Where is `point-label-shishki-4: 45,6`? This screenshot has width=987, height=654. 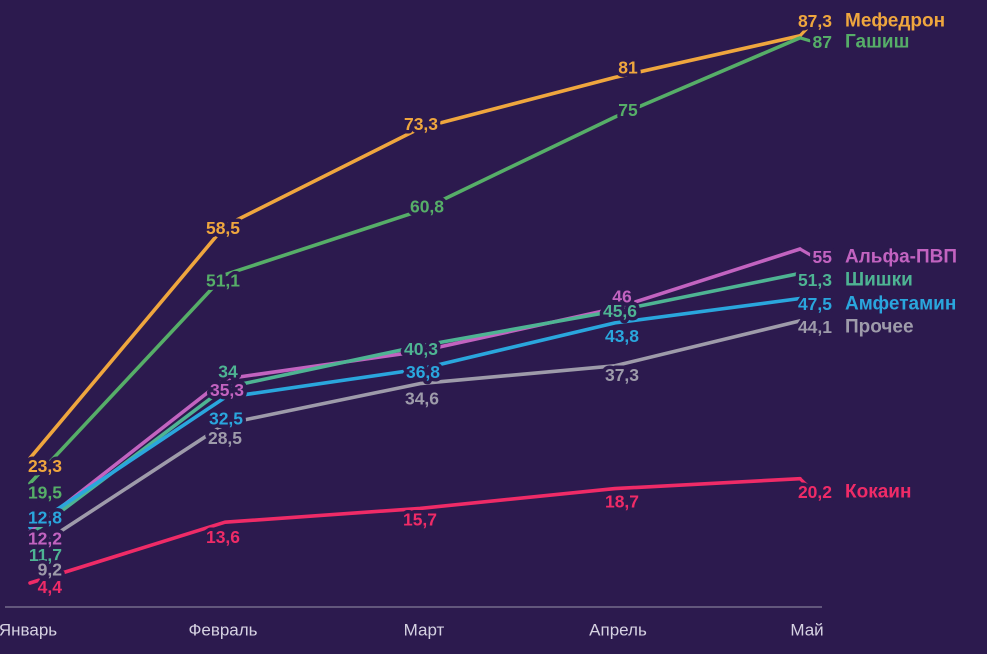
point-label-shishki-4: 45,6 is located at coordinates (620, 311).